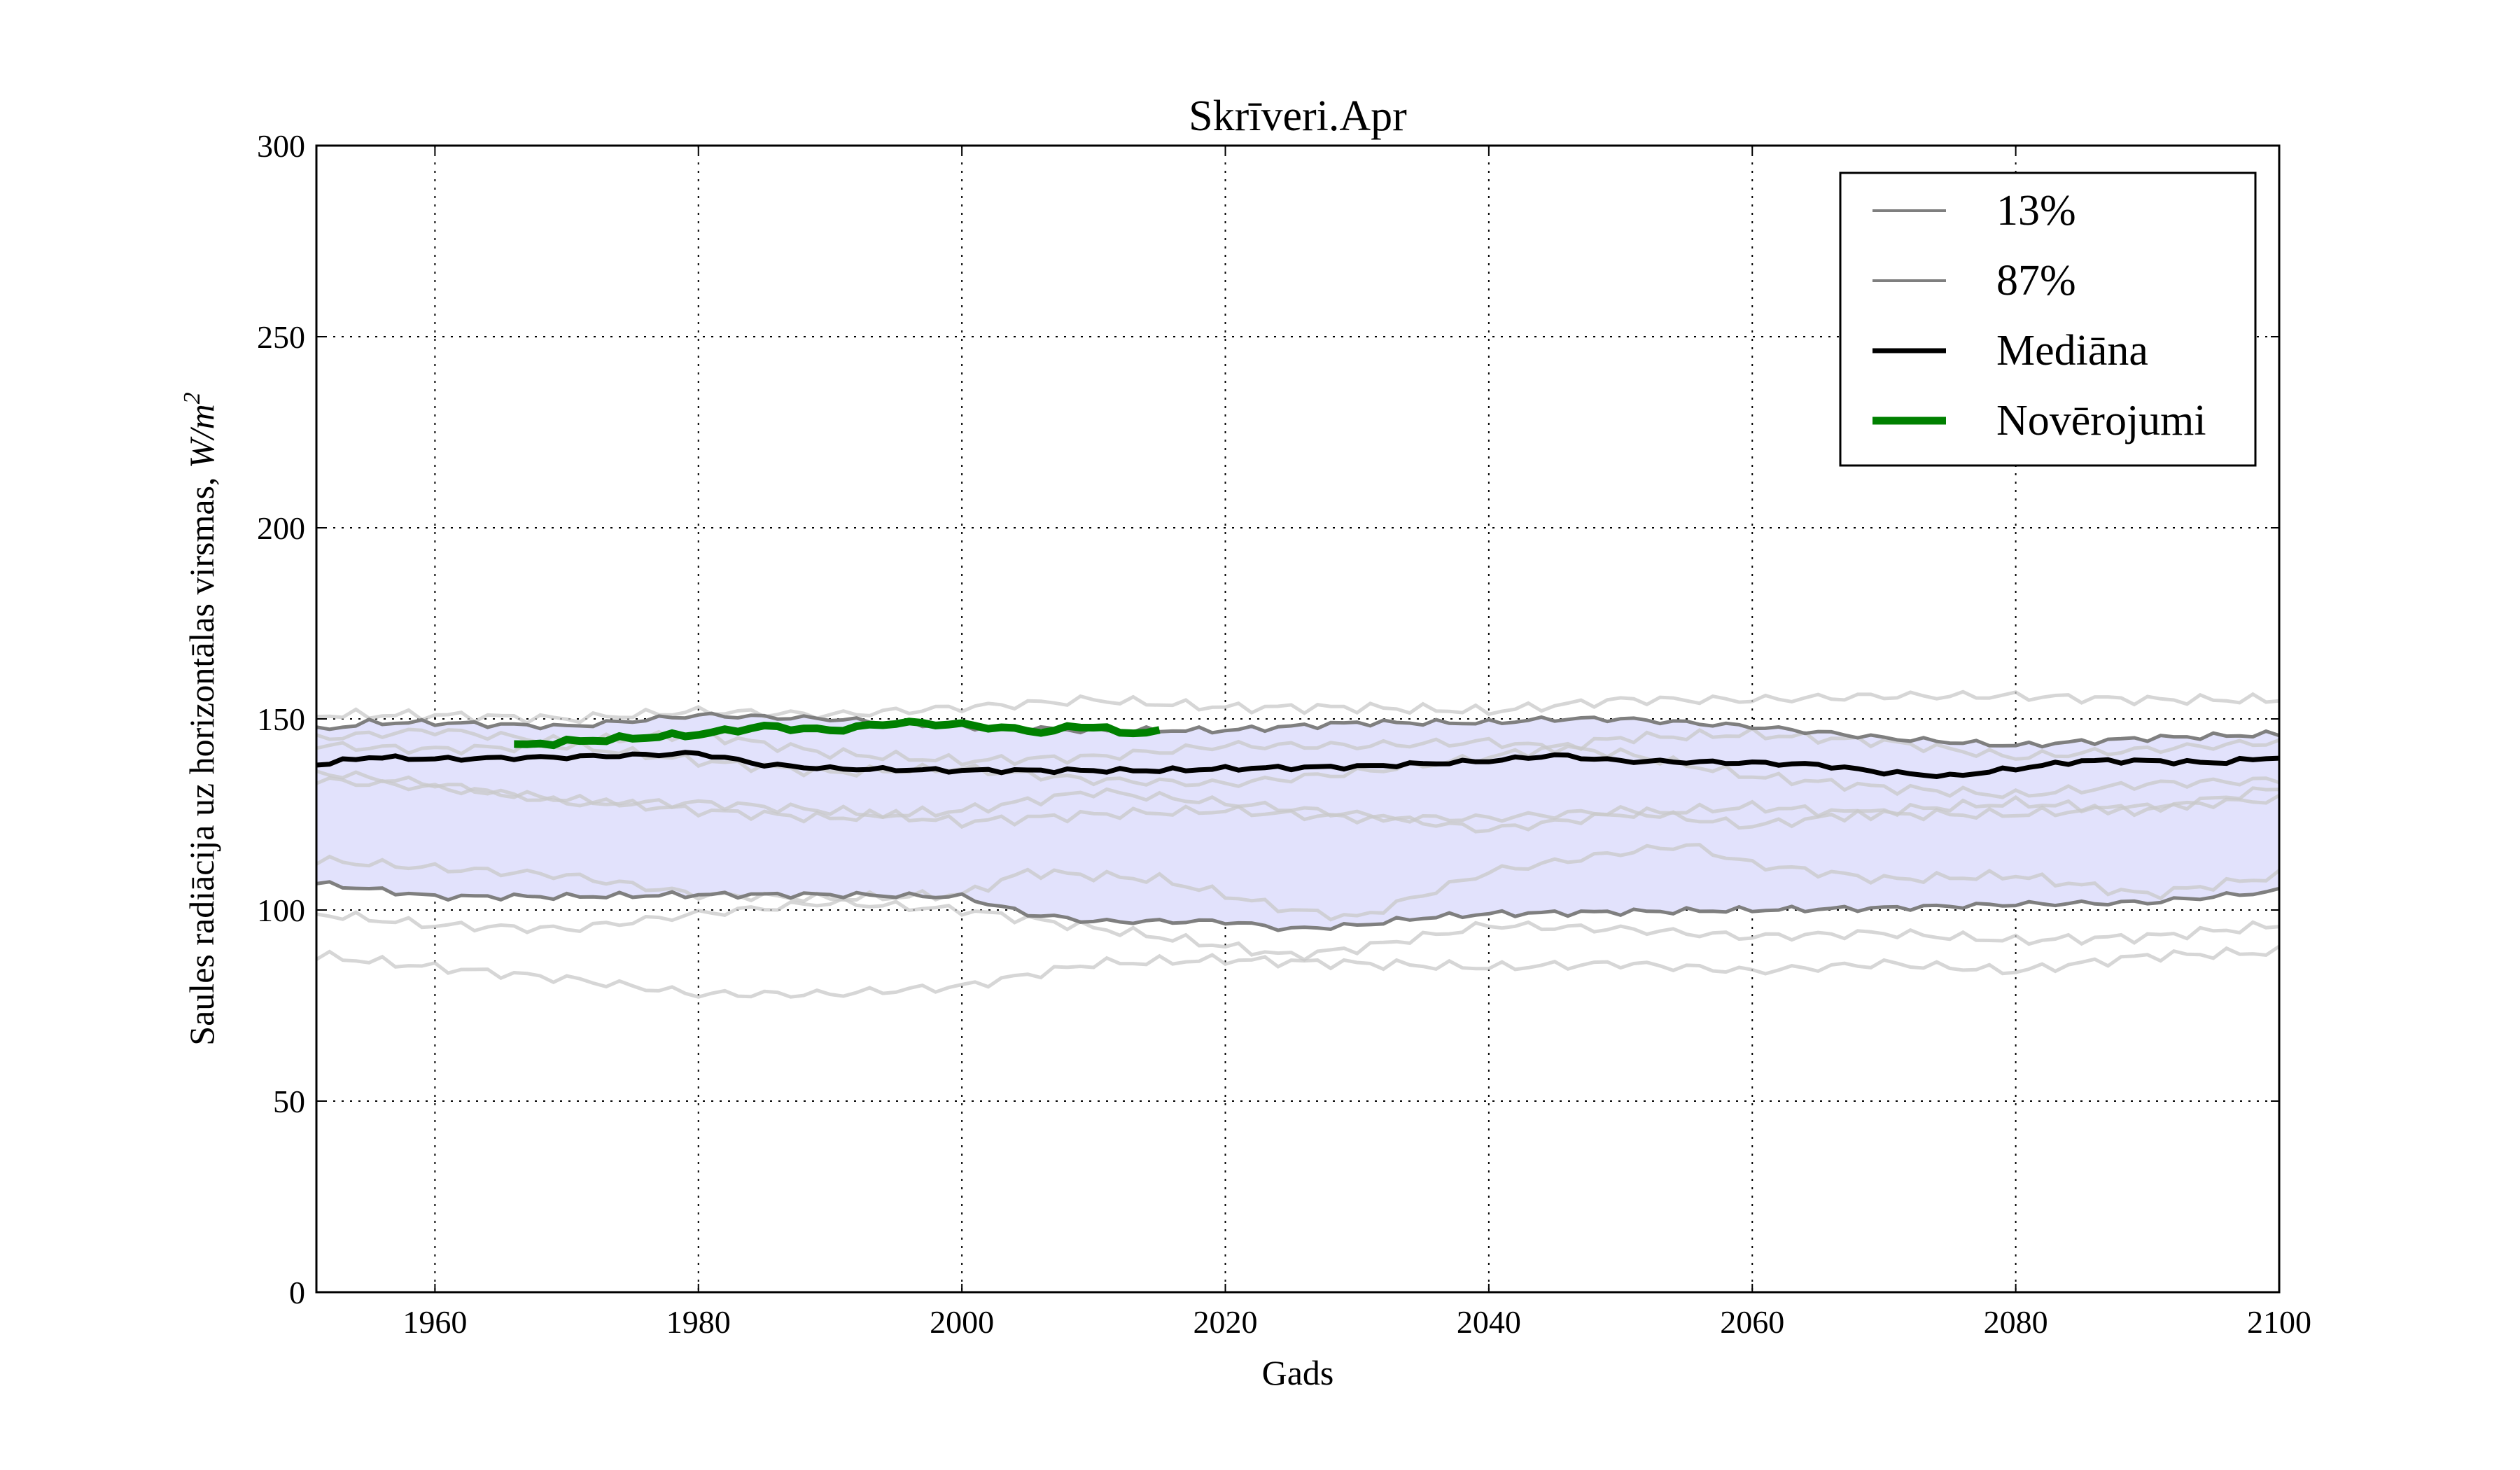 Image resolution: width=2520 pixels, height=1470 pixels. What do you see at coordinates (297, 1292) in the screenshot?
I see `y-tick-label: 0` at bounding box center [297, 1292].